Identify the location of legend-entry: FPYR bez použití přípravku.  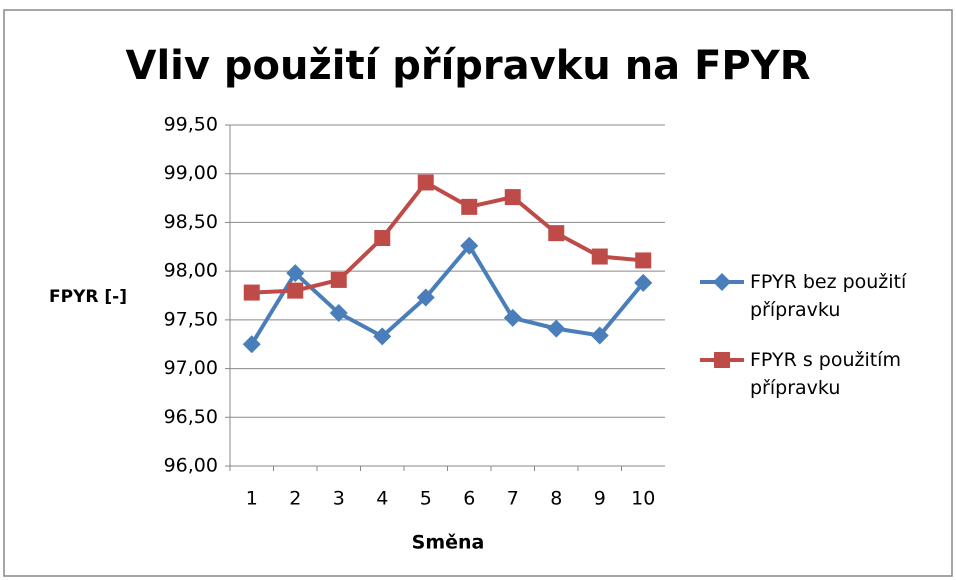
(825, 296).